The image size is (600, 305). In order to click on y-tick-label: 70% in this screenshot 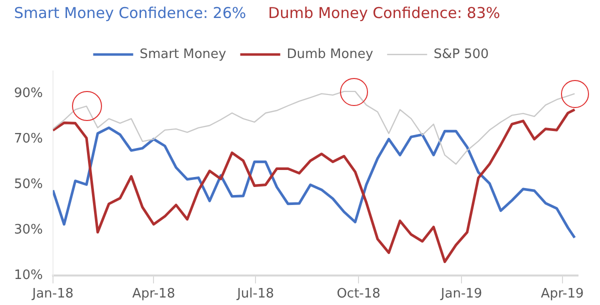, I will do `click(28, 139)`.